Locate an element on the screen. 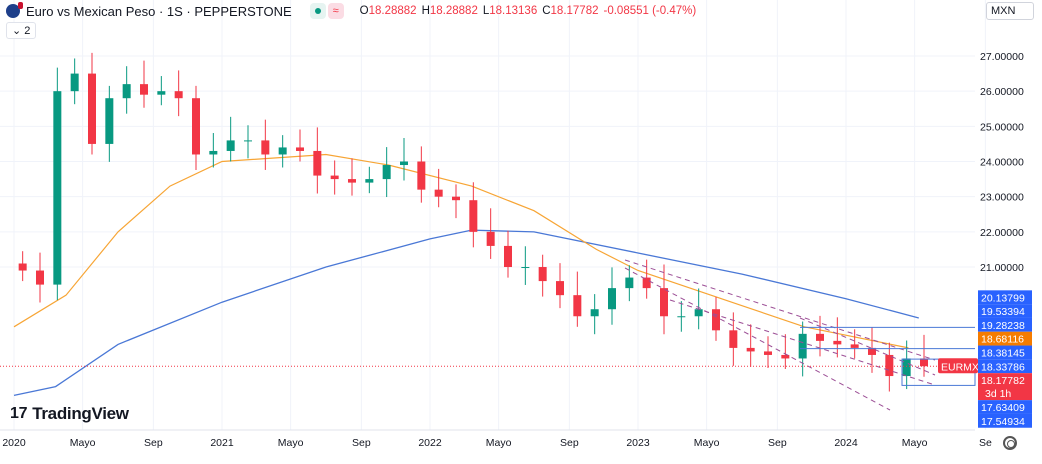 This screenshot has height=464, width=1042. y-tick-label: 23.00000 is located at coordinates (1002, 198).